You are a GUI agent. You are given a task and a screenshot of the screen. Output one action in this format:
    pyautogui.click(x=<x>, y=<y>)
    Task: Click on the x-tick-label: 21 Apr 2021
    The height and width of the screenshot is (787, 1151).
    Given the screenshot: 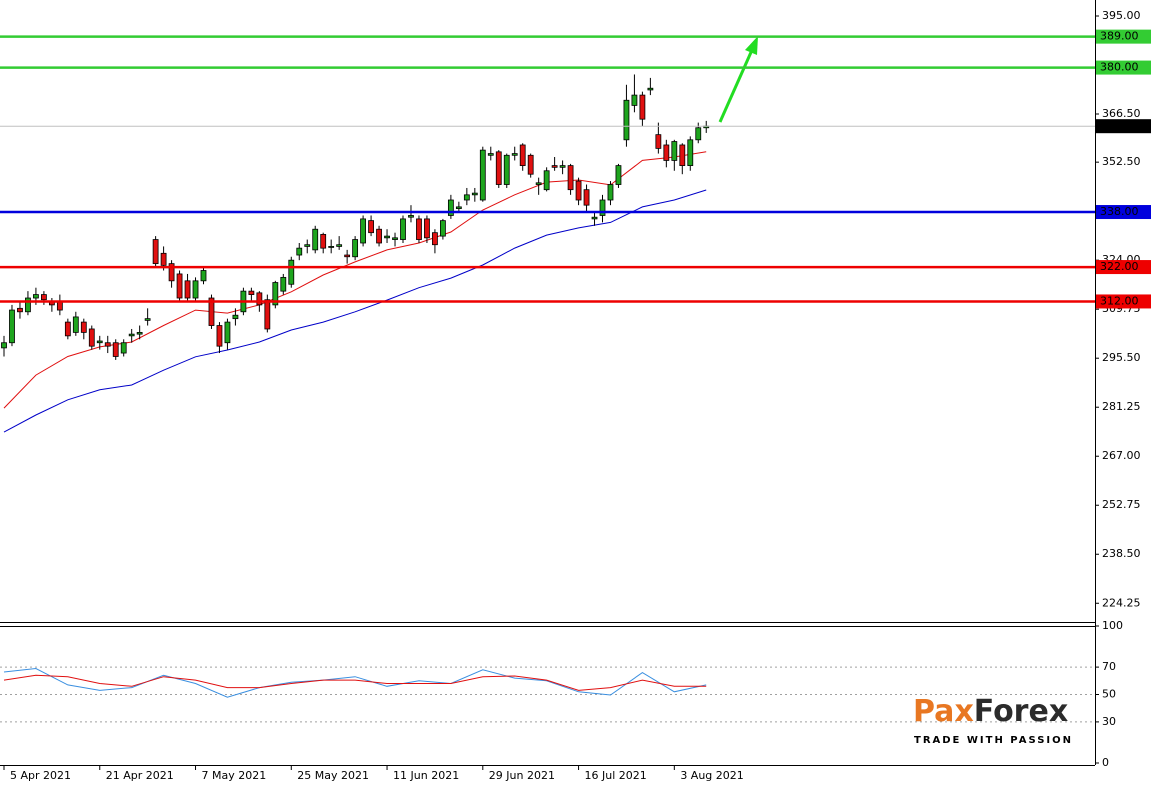 What is the action you would take?
    pyautogui.click(x=140, y=775)
    